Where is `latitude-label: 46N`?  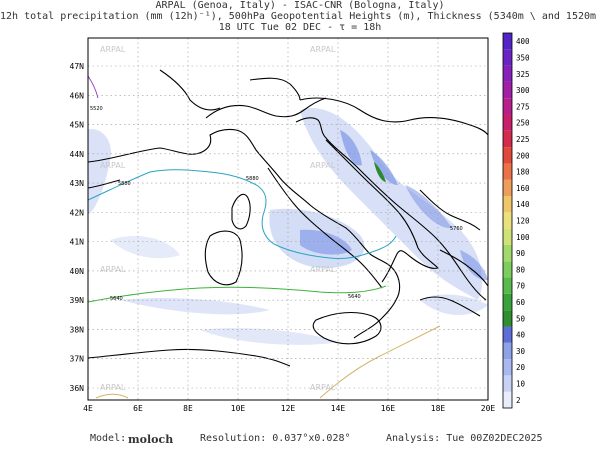 latitude-label: 46N is located at coordinates (77, 95).